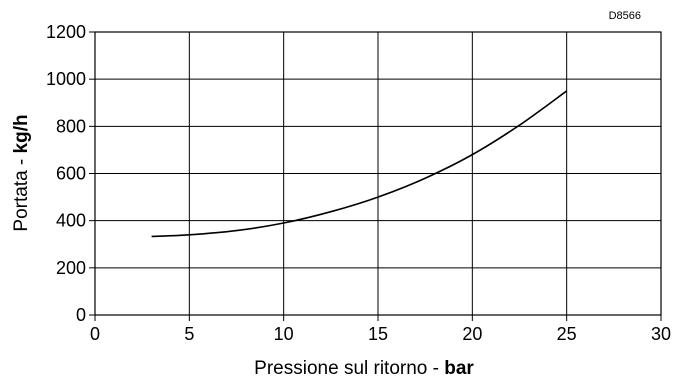 Image resolution: width=678 pixels, height=381 pixels. I want to click on x-tick-label: 10, so click(284, 334).